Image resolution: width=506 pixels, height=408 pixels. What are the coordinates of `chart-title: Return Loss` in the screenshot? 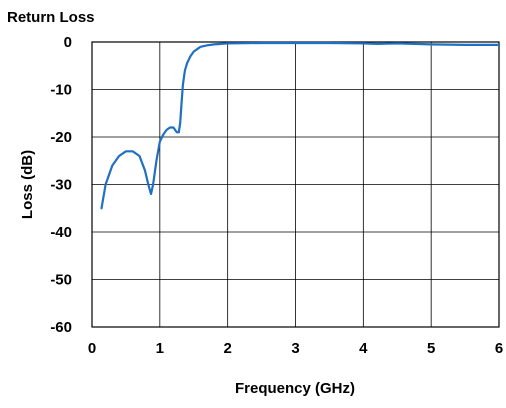 It's located at (51, 17).